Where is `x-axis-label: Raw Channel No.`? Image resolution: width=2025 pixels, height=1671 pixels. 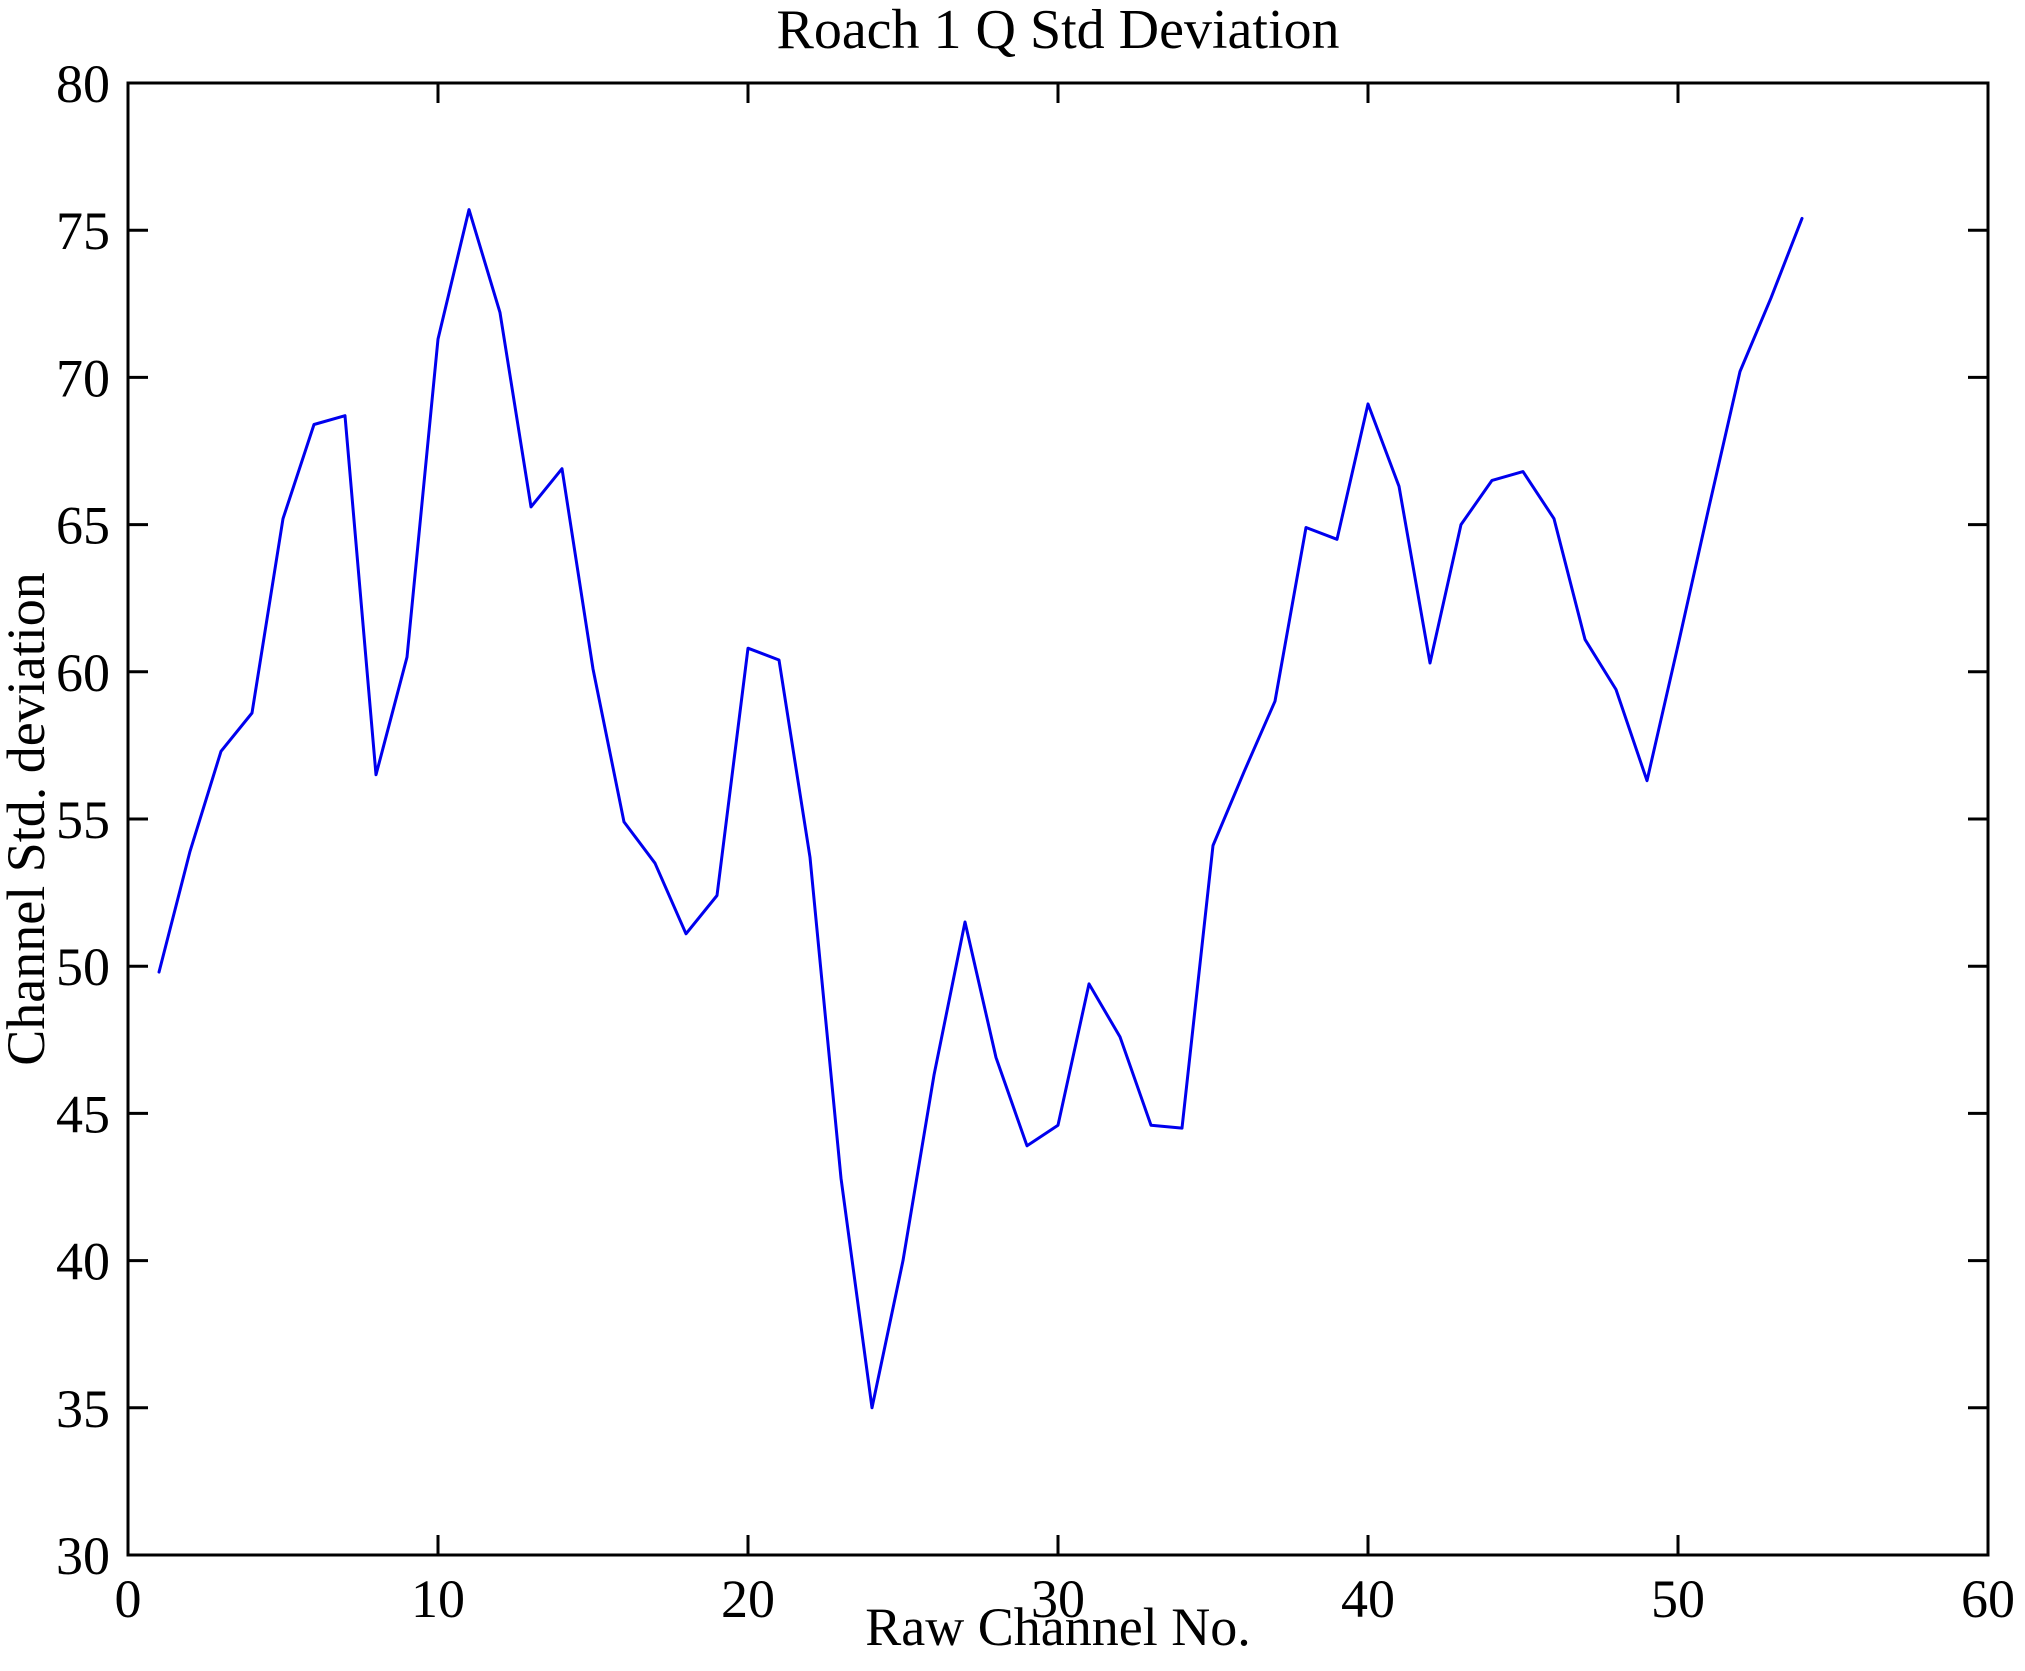 x-axis-label: Raw Channel No. is located at coordinates (1057, 1627).